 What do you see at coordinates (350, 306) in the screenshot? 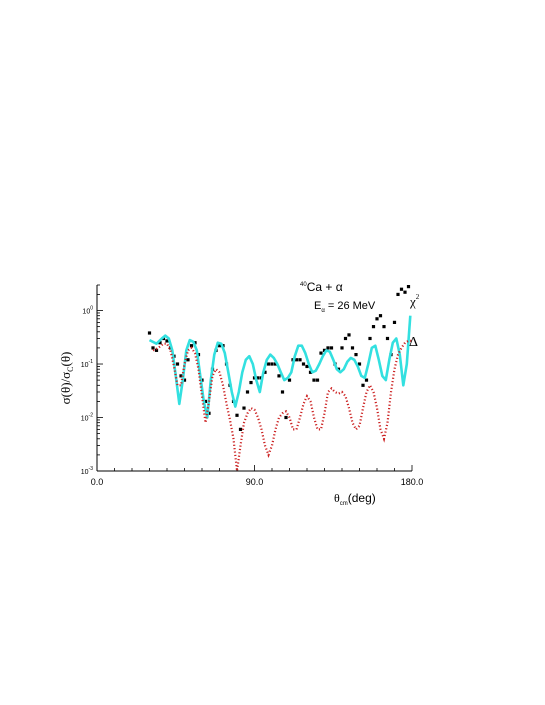
I see `energy-annotation-tail: = 26 MeV` at bounding box center [350, 306].